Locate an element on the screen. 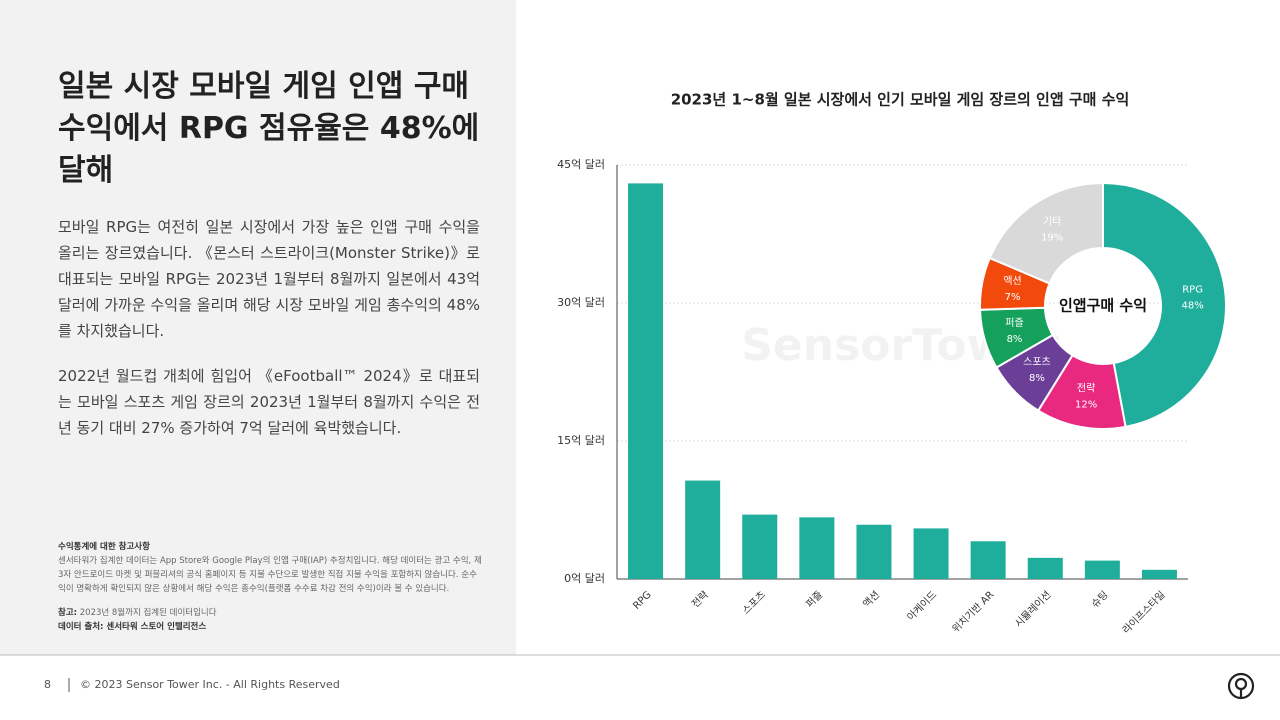 The image size is (1280, 720). x-tick-label: 슈팅 is located at coordinates (1100, 600).